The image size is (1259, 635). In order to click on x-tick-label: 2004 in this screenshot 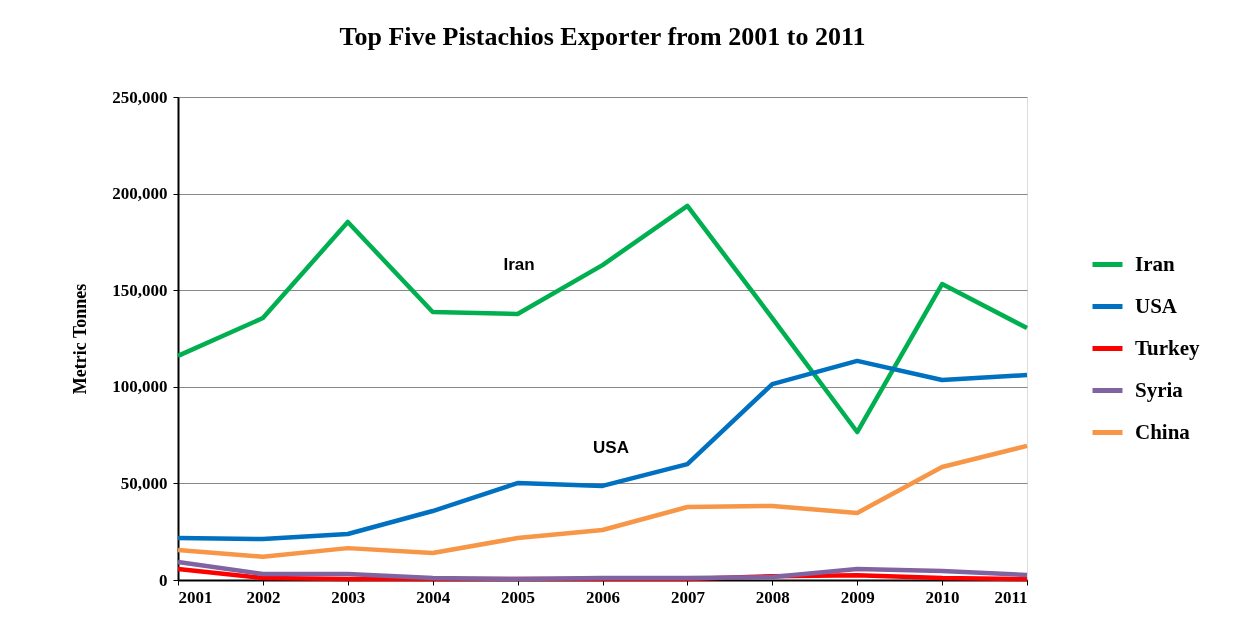, I will do `click(433, 597)`.